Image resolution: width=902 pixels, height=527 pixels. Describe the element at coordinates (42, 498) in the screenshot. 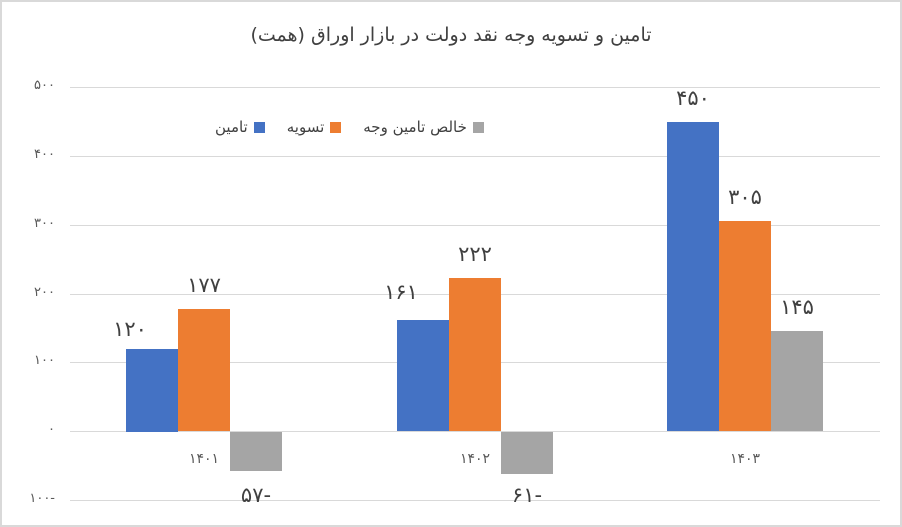

I see `y-tick-label: ۱۰۰-` at that location.